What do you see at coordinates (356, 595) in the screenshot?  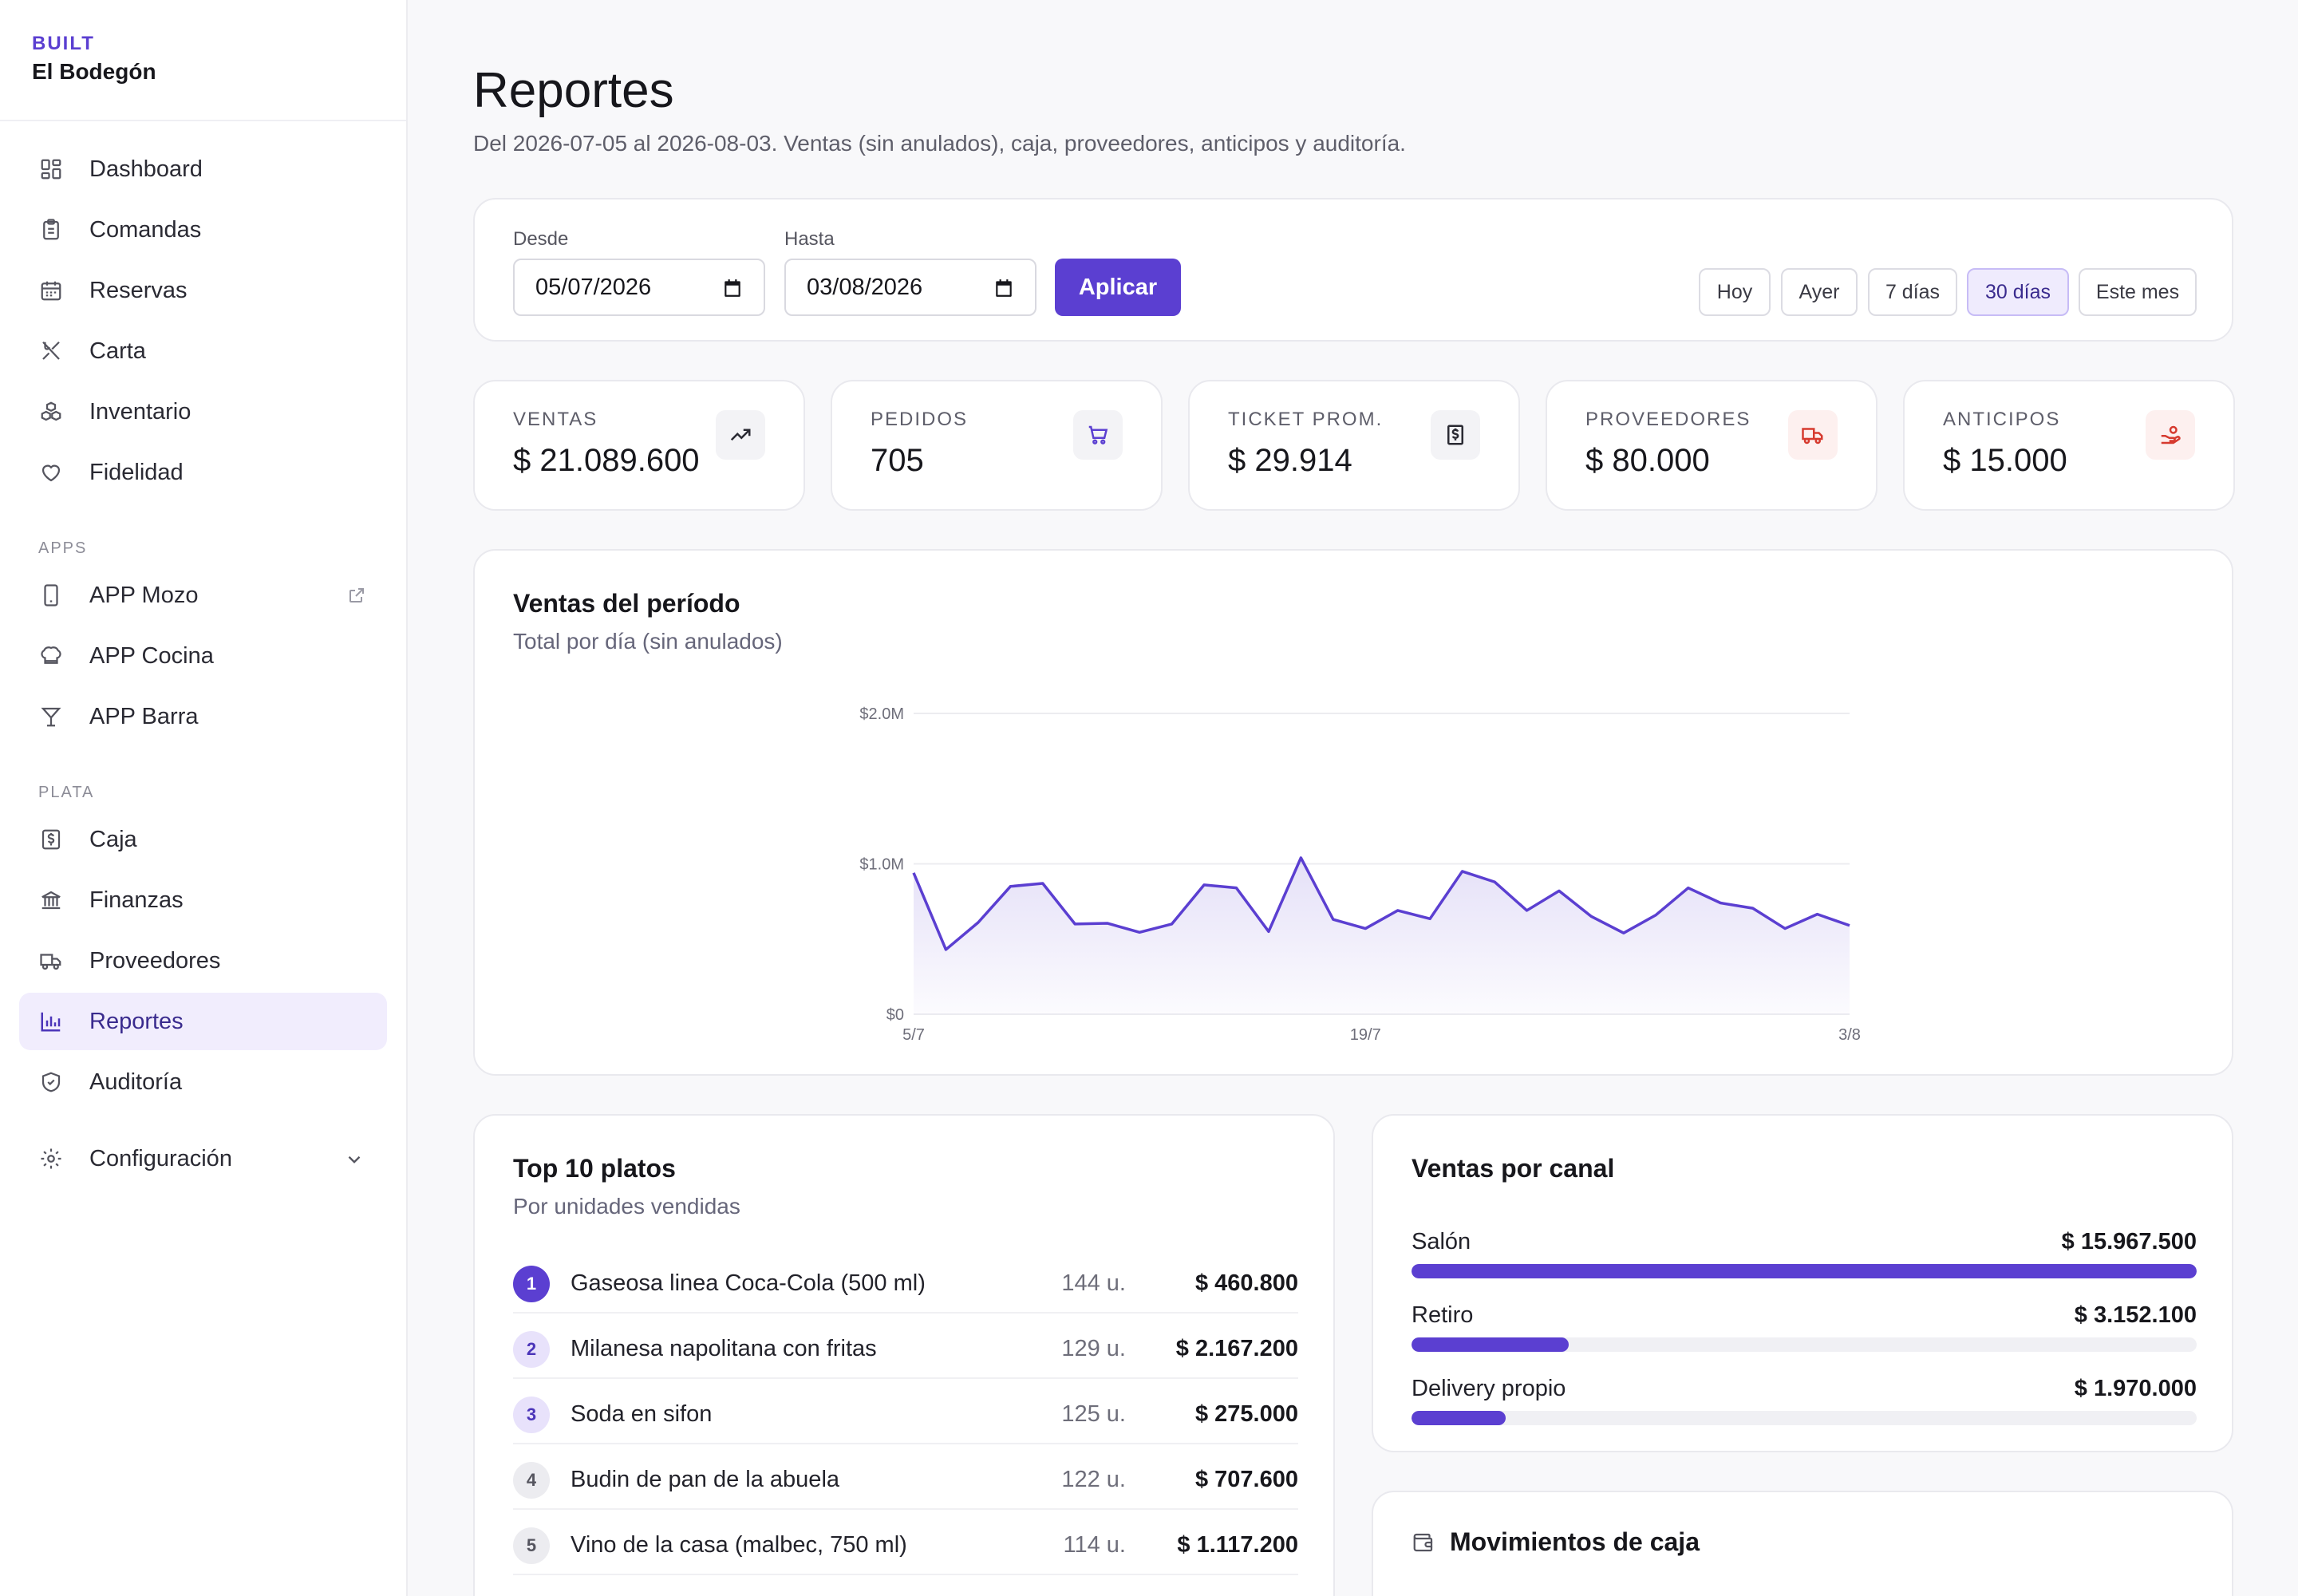 I see `external-link-icon` at bounding box center [356, 595].